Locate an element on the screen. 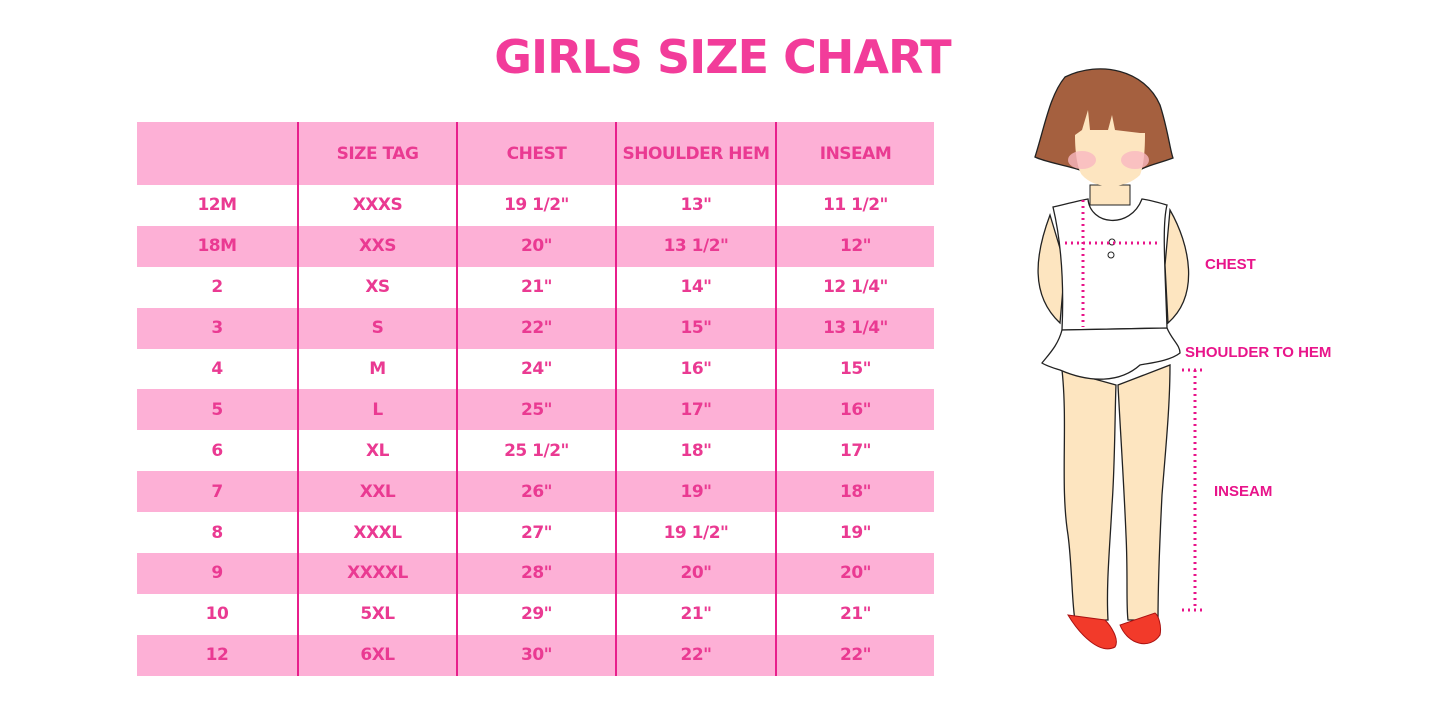 The width and height of the screenshot is (1445, 723). table-cell: 8 is located at coordinates (217, 532).